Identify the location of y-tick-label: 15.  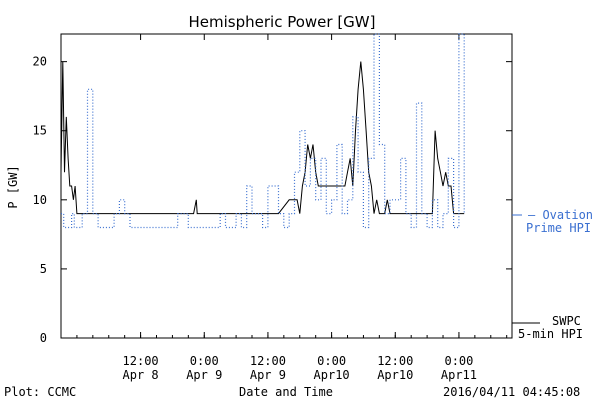
(40, 131).